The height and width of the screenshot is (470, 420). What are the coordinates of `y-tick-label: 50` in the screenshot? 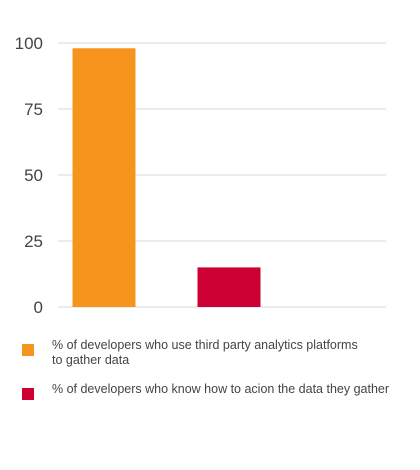 It's located at (33, 175).